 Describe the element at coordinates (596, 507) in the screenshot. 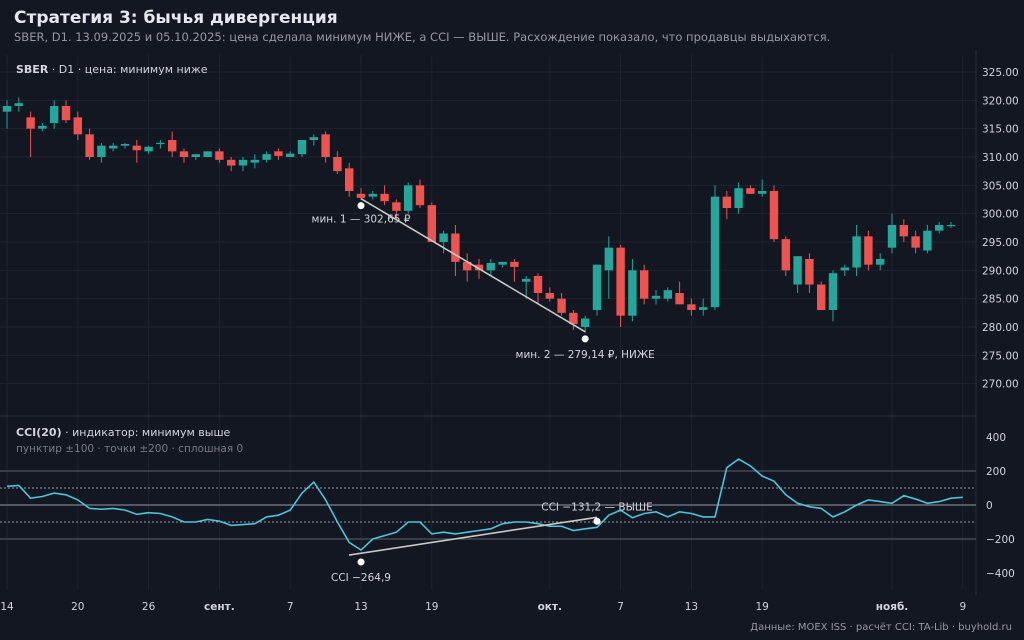

I see `cci-low2-label: CCI −131,2 — ВЫШЕ` at that location.